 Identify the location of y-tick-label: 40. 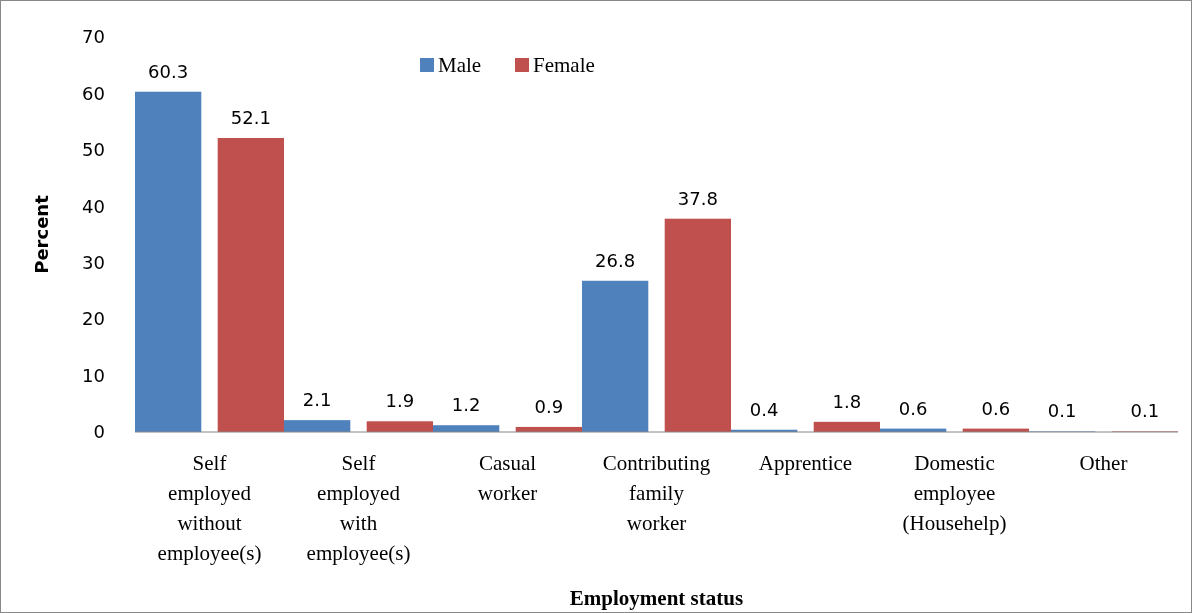
(93, 206).